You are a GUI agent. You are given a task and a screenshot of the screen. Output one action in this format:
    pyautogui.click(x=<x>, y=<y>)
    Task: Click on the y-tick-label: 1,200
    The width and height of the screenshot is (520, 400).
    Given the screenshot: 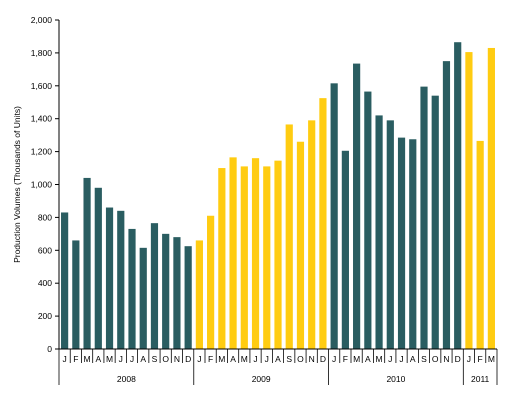 What is the action you would take?
    pyautogui.click(x=42, y=152)
    